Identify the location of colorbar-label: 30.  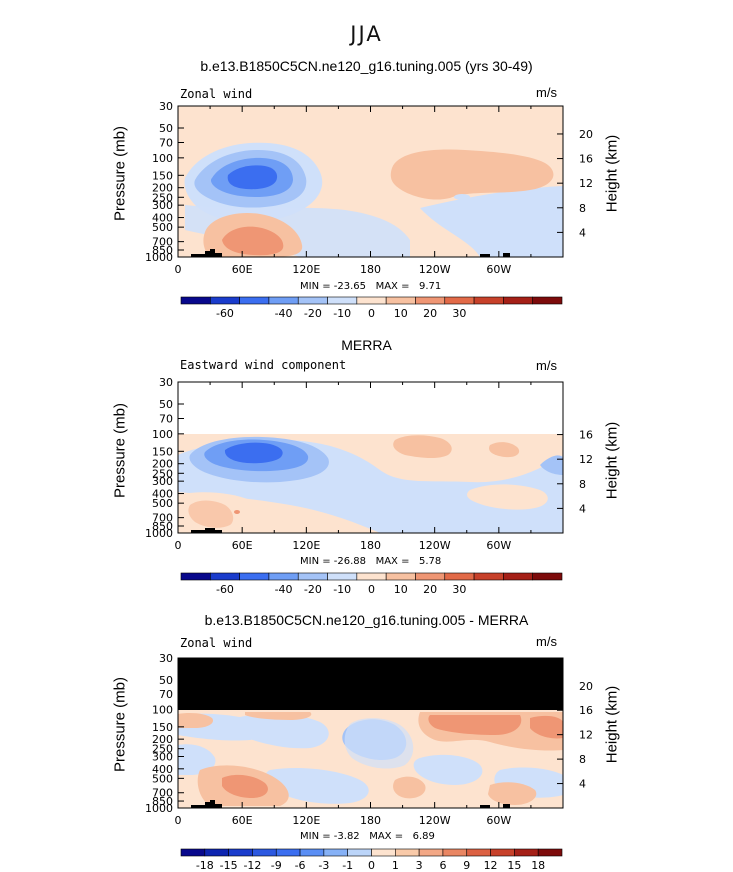
(459, 589).